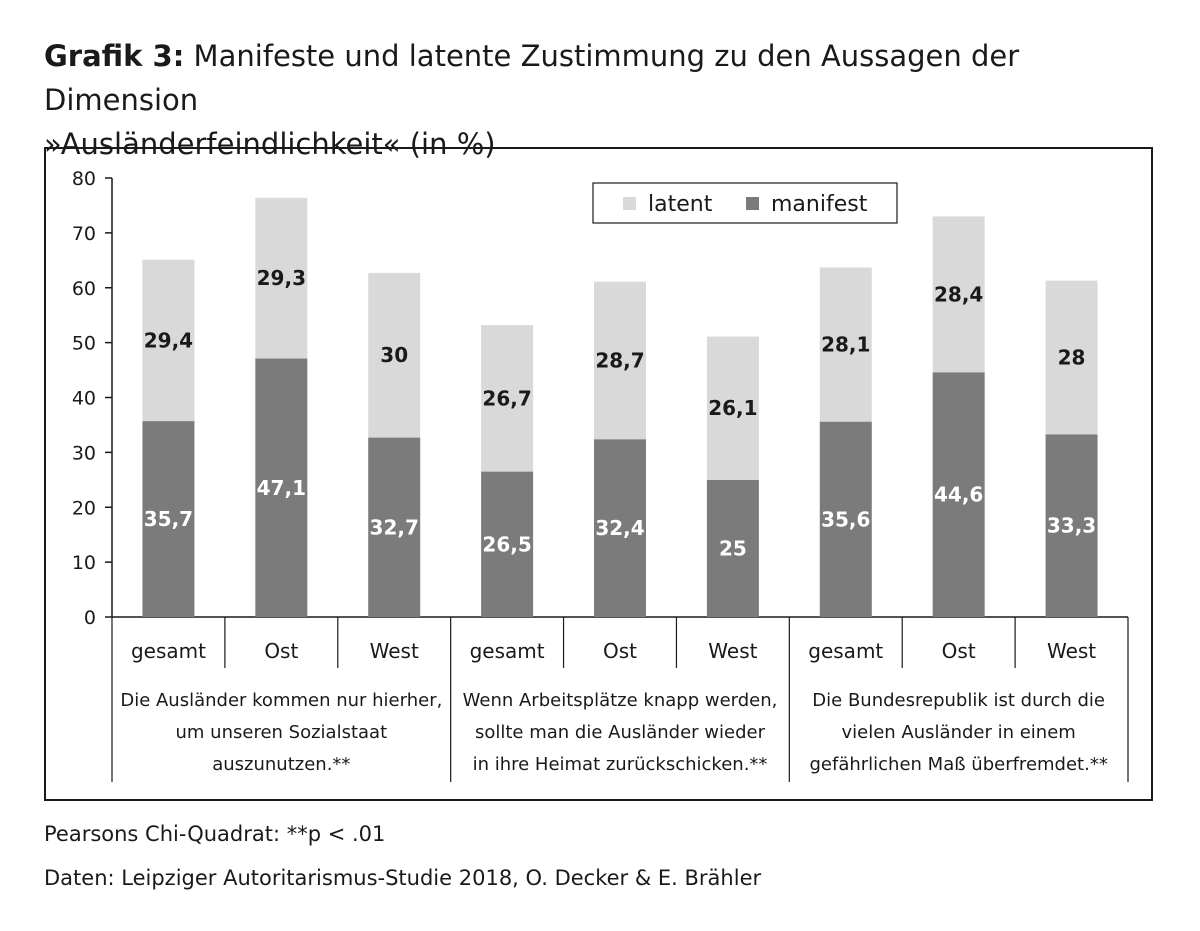  I want to click on y-tick-label: 0, so click(90, 618).